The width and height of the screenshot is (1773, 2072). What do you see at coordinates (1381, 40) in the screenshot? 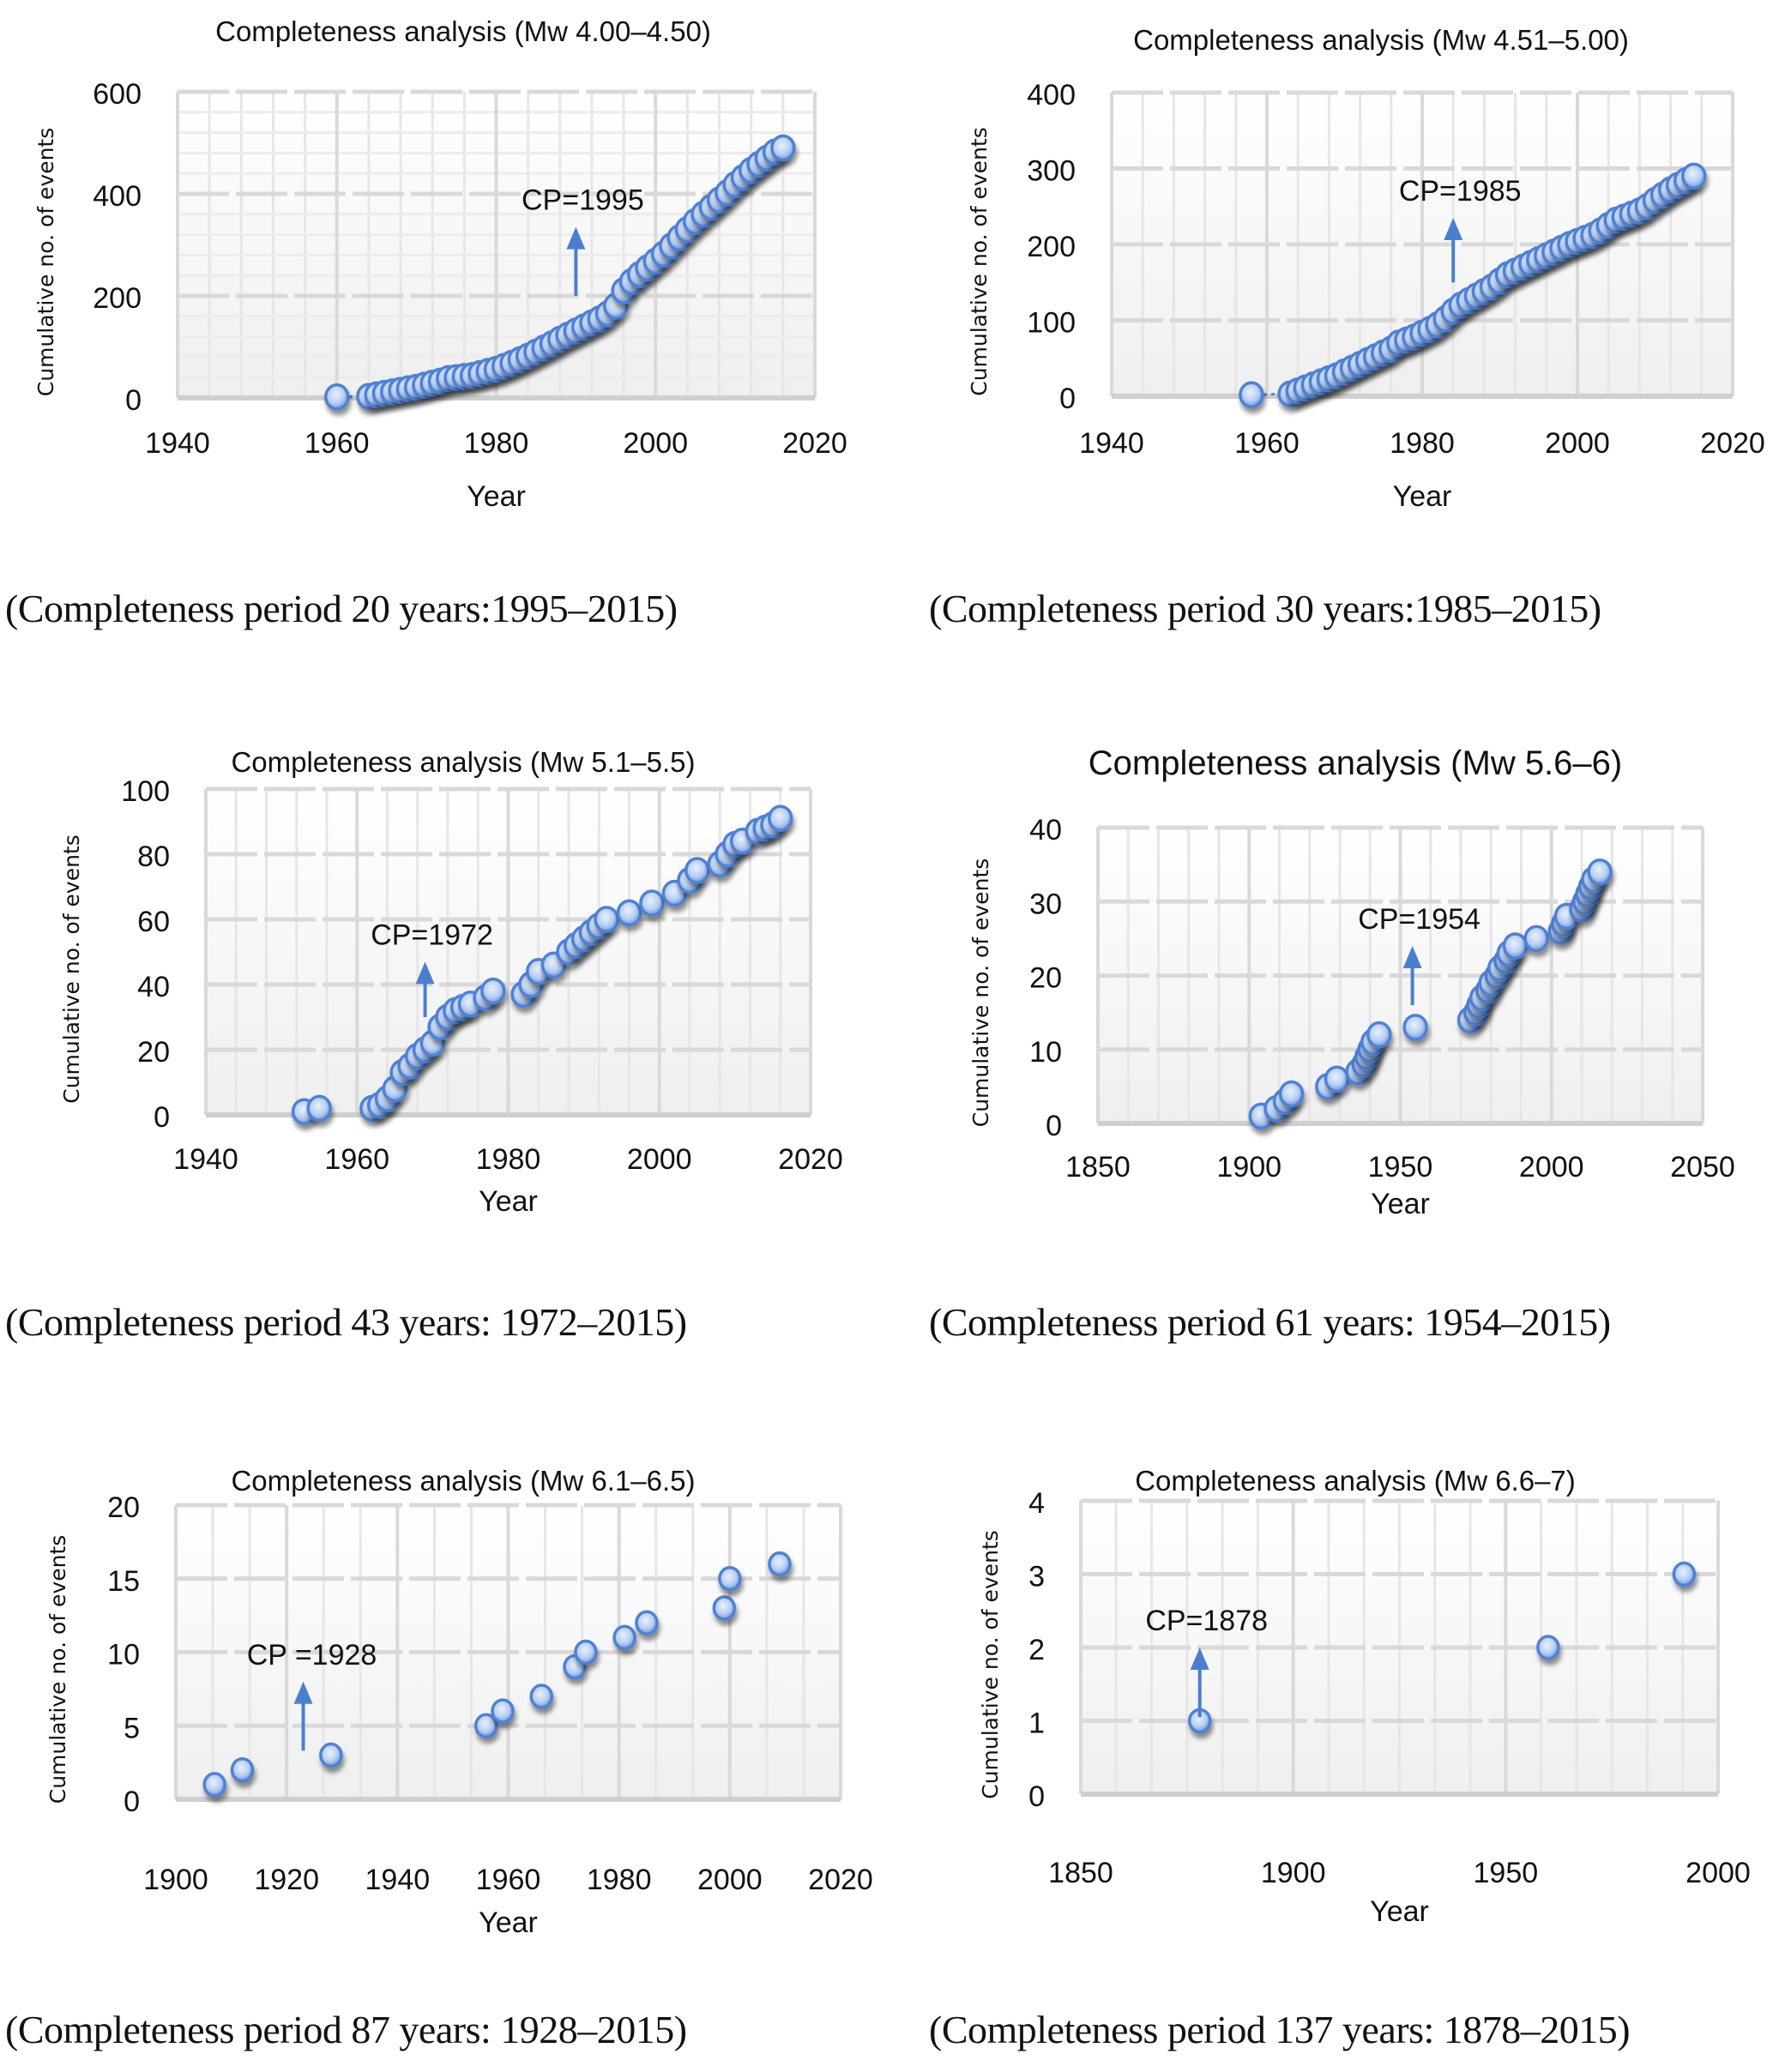
I see `chart-title: Completeness analysis (Mw 4.51–5.00)` at bounding box center [1381, 40].